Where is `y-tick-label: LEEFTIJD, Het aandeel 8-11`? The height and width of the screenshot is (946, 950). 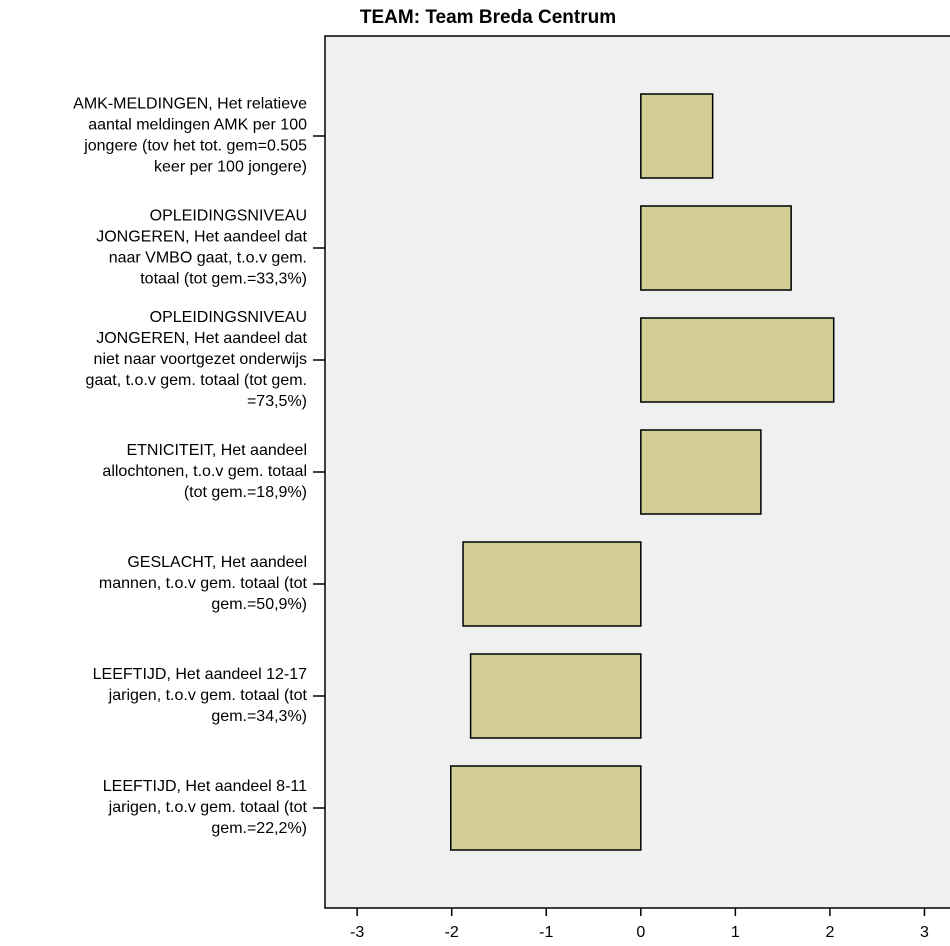 y-tick-label: LEEFTIJD, Het aandeel 8-11 is located at coordinates (205, 786).